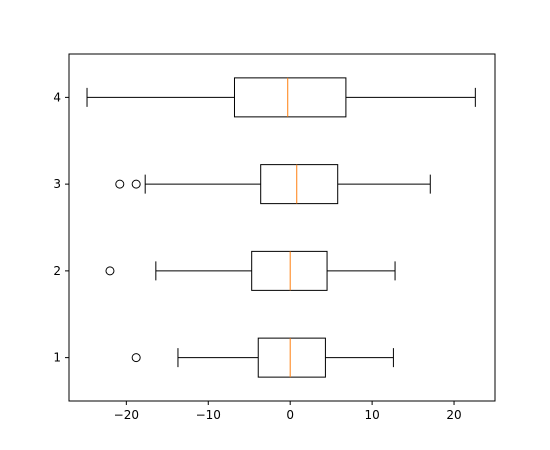 Image resolution: width=550 pixels, height=450 pixels. What do you see at coordinates (57, 97) in the screenshot?
I see `y-tick-label: 4` at bounding box center [57, 97].